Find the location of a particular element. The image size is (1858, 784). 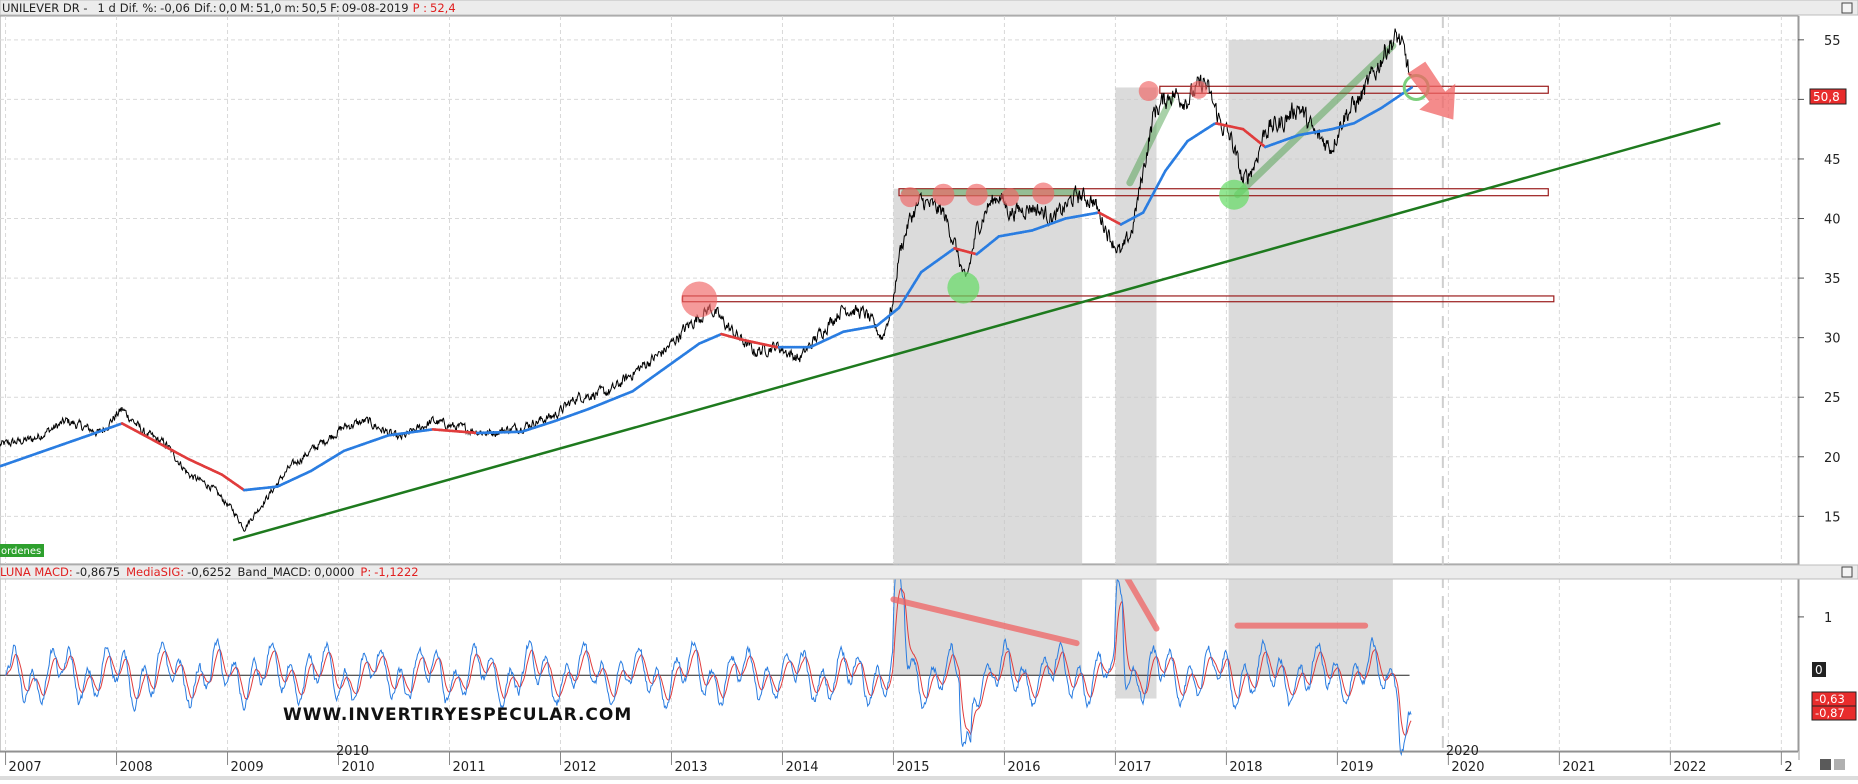

x-tick-label: 2015 is located at coordinates (912, 767).